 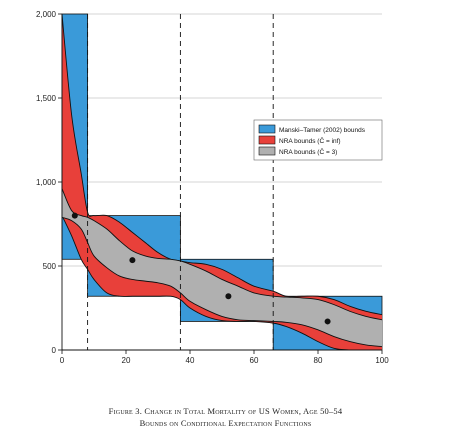 I want to click on x-tick-label-4: 80, so click(x=318, y=360).